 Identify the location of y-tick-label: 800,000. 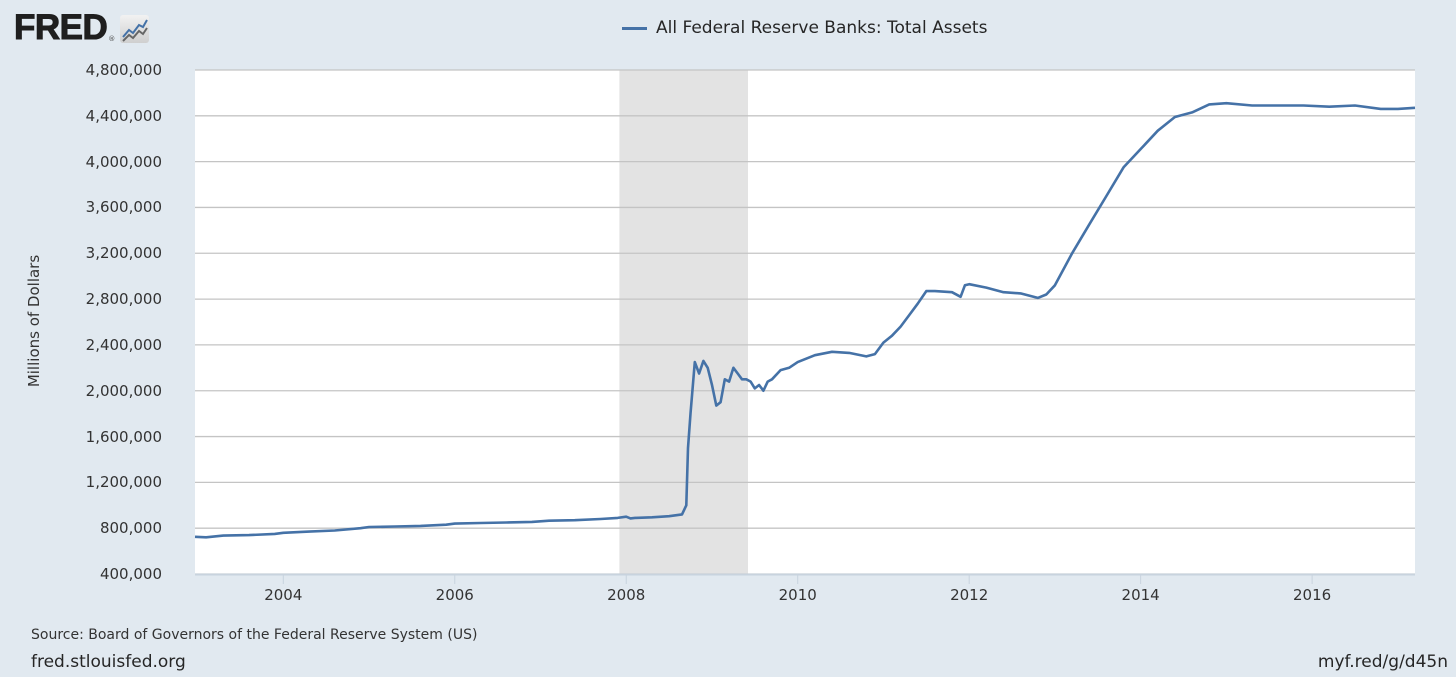
(130, 528).